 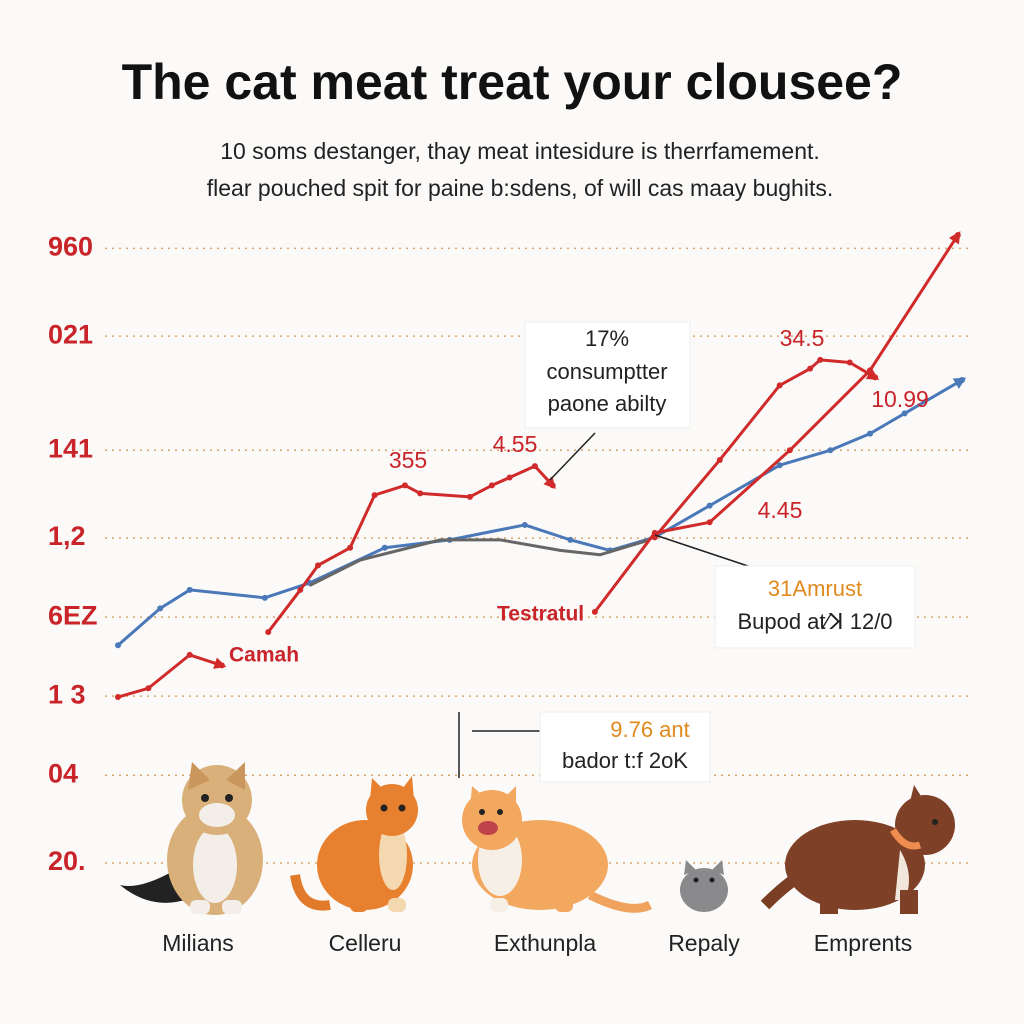 What do you see at coordinates (704, 943) in the screenshot?
I see `animal-label: Repaly` at bounding box center [704, 943].